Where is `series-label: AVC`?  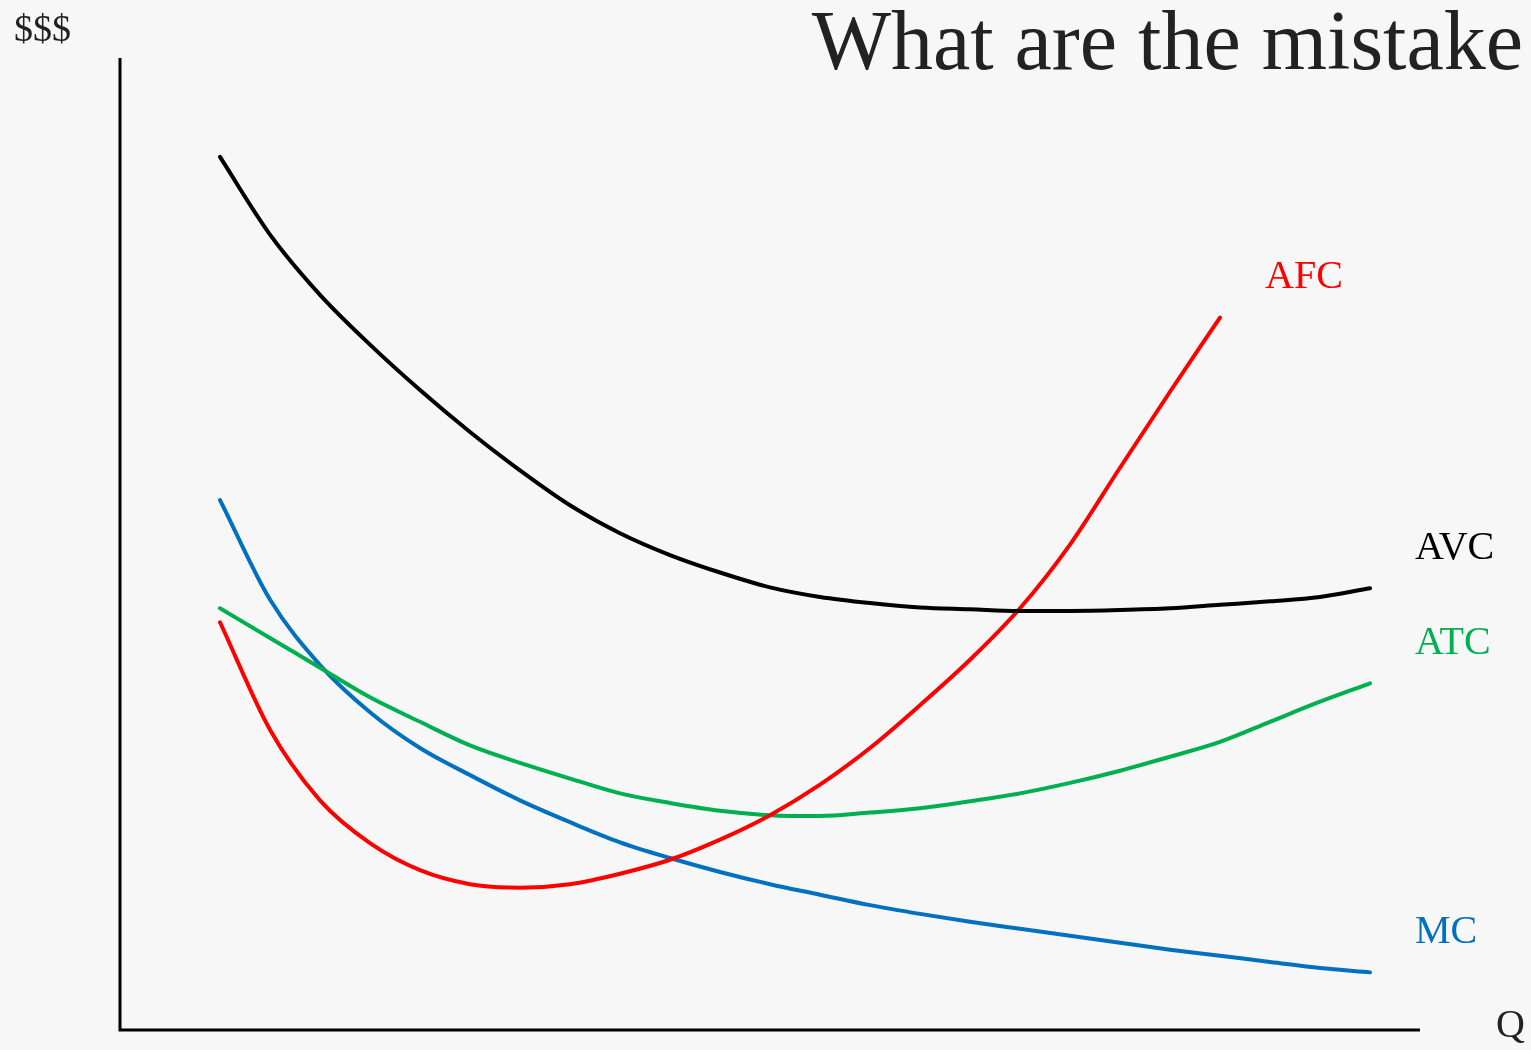 series-label: AVC is located at coordinates (1455, 545).